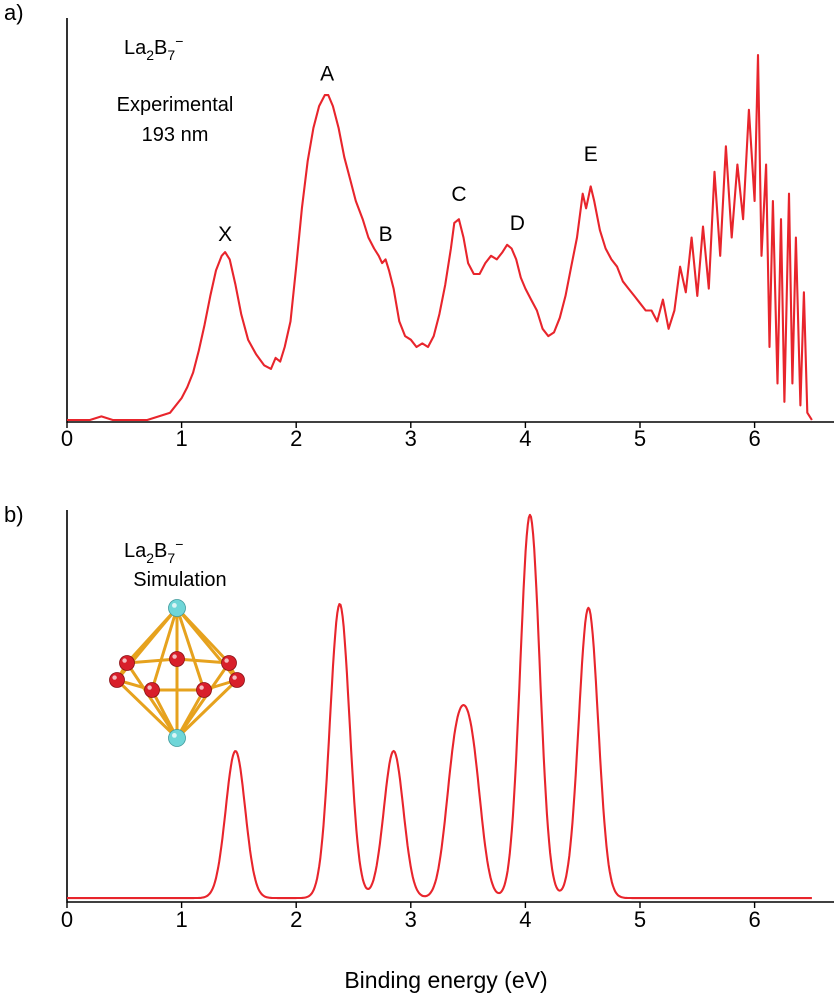  I want to click on x-axis-title: Binding energy (eV), so click(445, 980).